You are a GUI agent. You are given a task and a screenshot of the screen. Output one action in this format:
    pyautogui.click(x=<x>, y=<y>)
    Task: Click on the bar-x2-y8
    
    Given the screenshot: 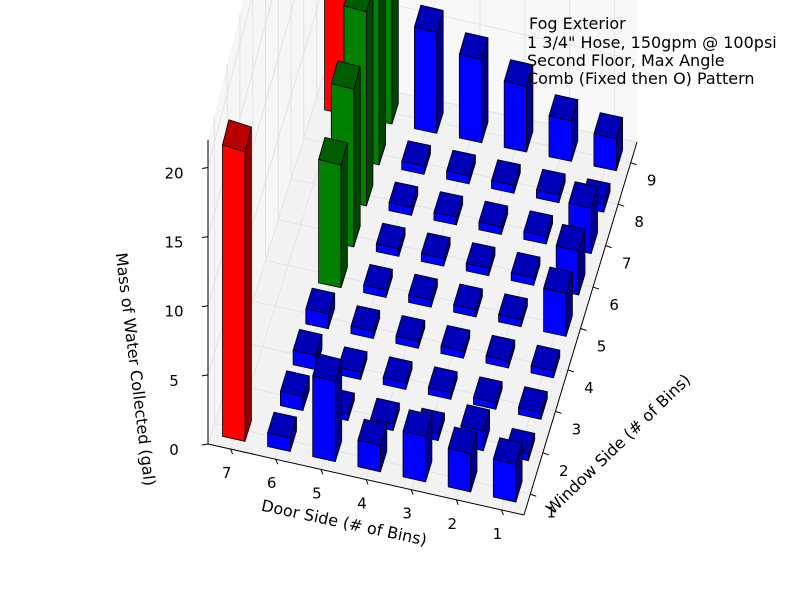 What is the action you would take?
    pyautogui.click(x=551, y=186)
    